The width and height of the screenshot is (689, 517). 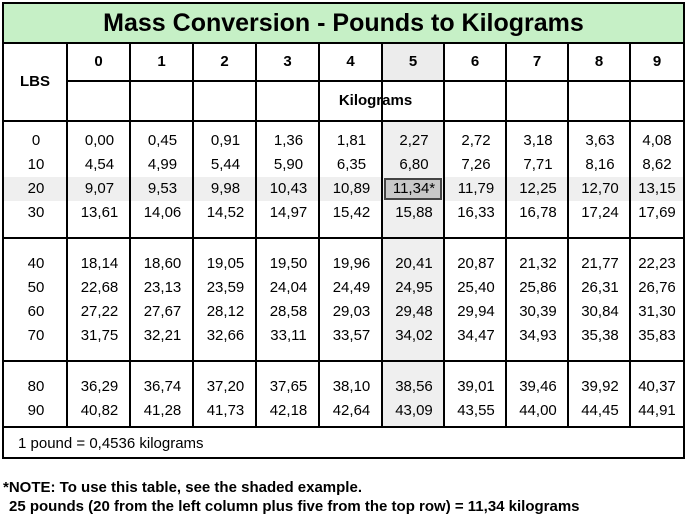 What do you see at coordinates (99, 263) in the screenshot?
I see `table-cell: 18,14` at bounding box center [99, 263].